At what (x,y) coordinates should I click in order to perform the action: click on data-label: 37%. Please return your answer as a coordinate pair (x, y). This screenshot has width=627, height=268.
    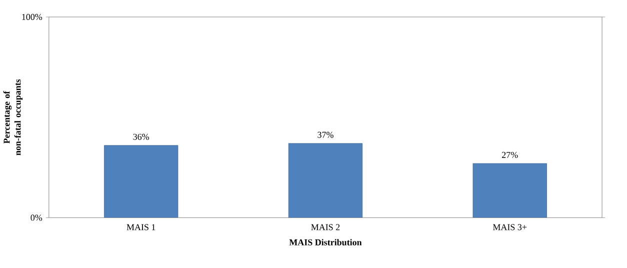
    Looking at the image, I should click on (326, 135).